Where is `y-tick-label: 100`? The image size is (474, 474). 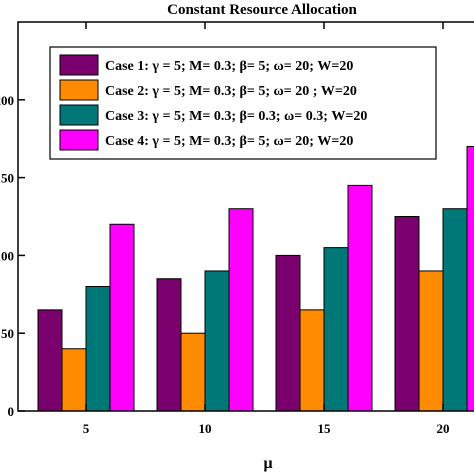 y-tick-label: 100 is located at coordinates (7, 255).